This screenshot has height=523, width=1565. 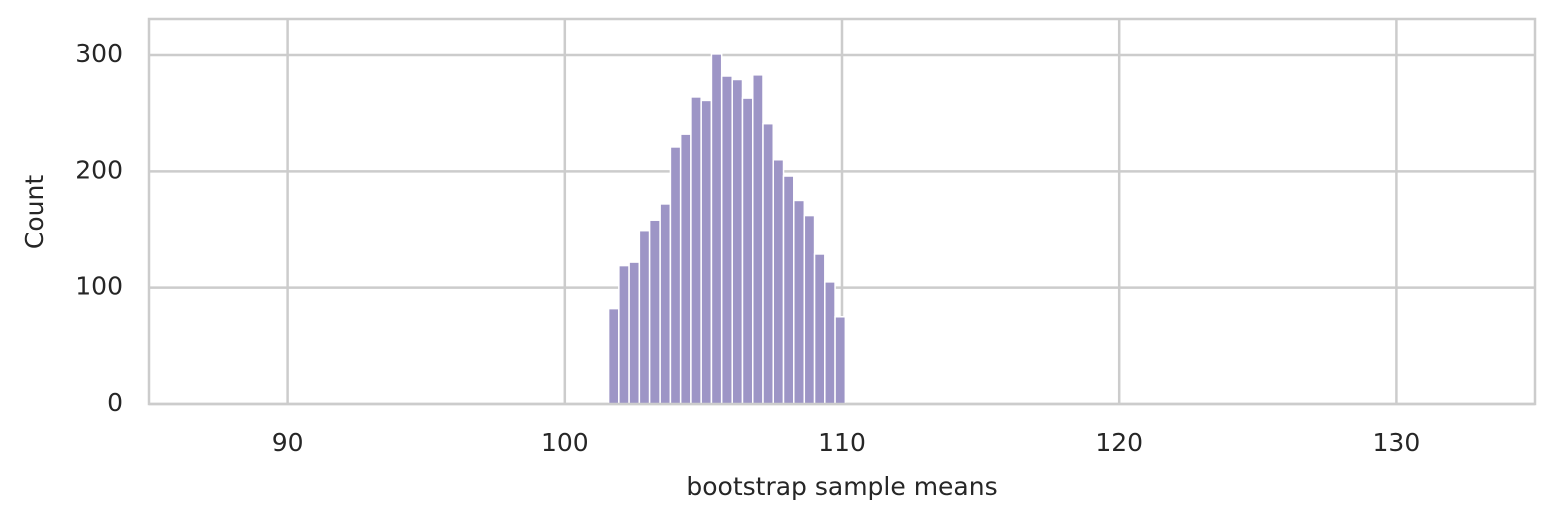 I want to click on x-axis-label: bootstrap sample means, so click(x=841, y=486).